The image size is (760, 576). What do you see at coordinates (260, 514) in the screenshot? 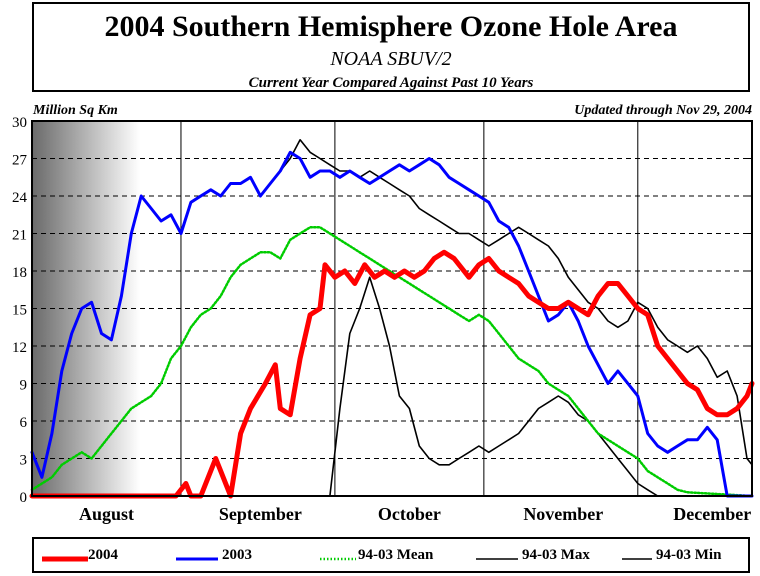
I see `x-month-label: September` at bounding box center [260, 514].